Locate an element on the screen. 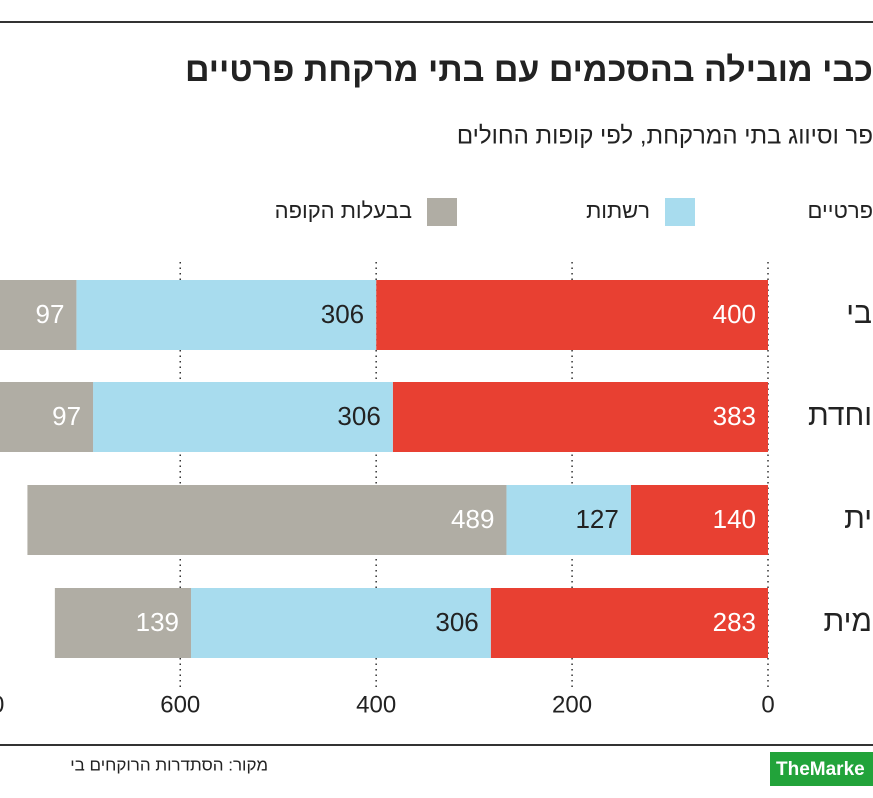  data-label: 139 is located at coordinates (157, 622).